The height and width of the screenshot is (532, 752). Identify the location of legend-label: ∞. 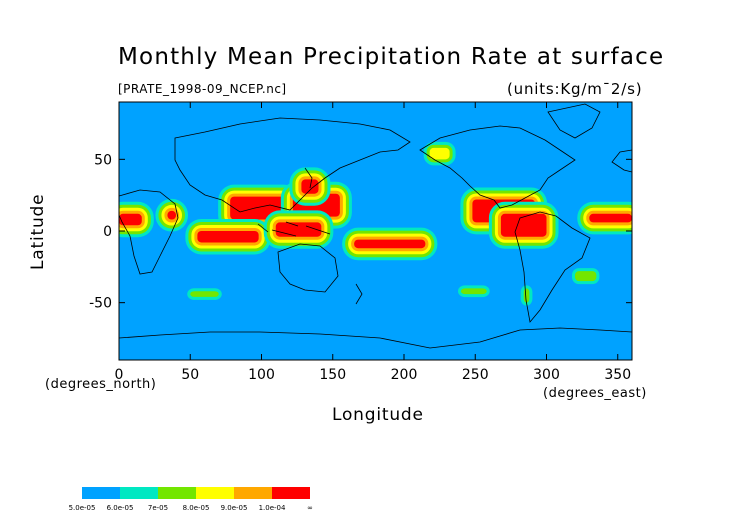
(310, 508).